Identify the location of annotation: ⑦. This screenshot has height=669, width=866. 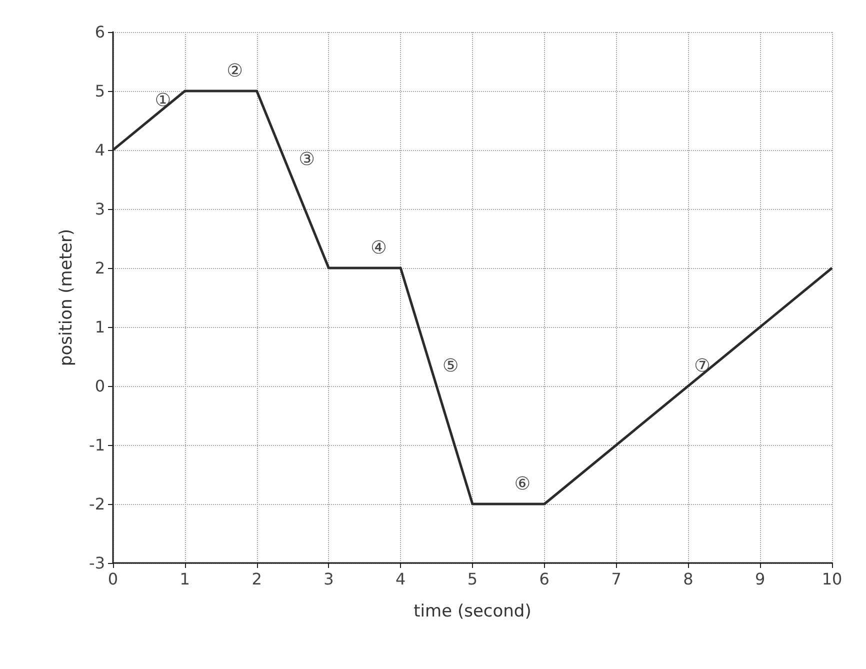
(702, 366).